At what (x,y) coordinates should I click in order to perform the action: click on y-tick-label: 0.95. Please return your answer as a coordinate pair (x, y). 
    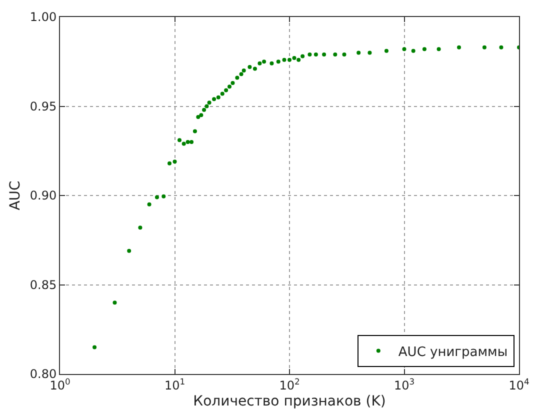
    Looking at the image, I should click on (43, 106).